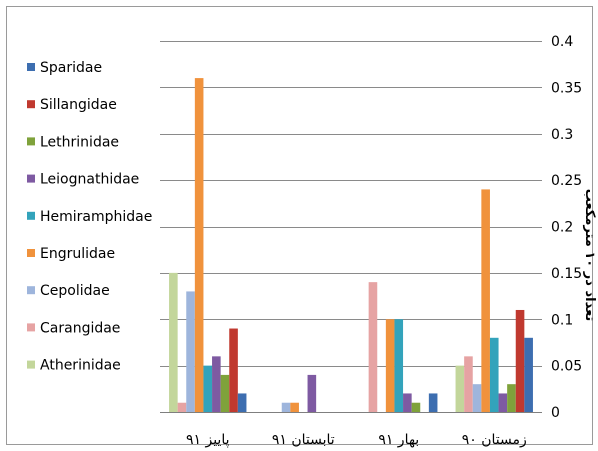 The height and width of the screenshot is (451, 598). Describe the element at coordinates (566, 88) in the screenshot. I see `y-tick-label: 0.35` at that location.